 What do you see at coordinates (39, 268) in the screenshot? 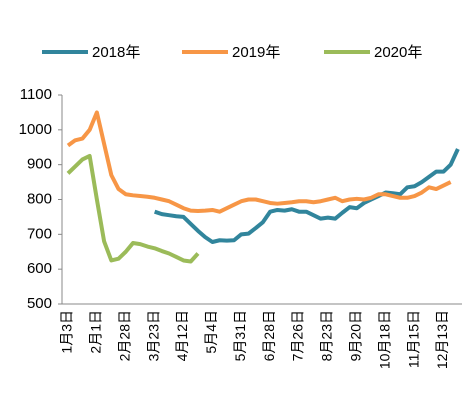
I see `y-tick-label: 600` at bounding box center [39, 268].